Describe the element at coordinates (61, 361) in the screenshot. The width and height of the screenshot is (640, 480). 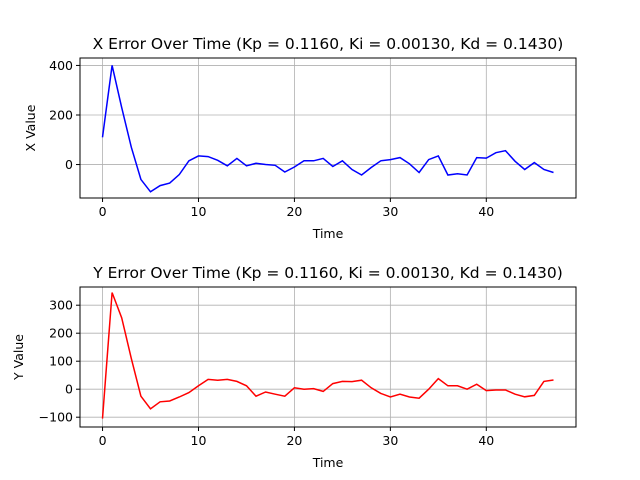
I see `y-tick-label: 100` at that location.